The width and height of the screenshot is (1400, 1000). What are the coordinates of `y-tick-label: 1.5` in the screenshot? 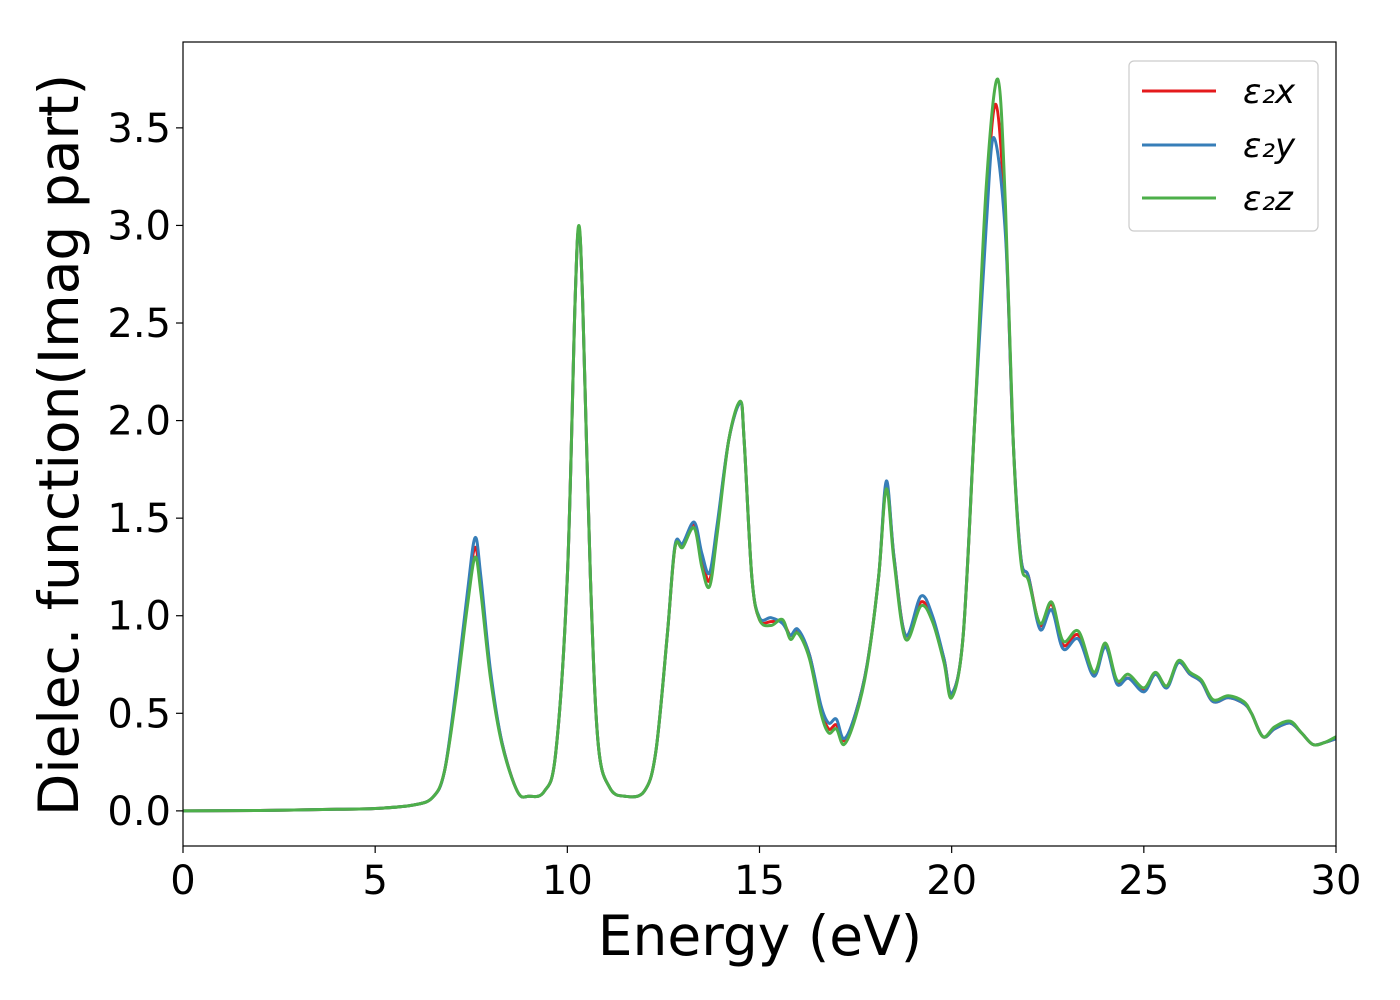 It's located at (139, 519).